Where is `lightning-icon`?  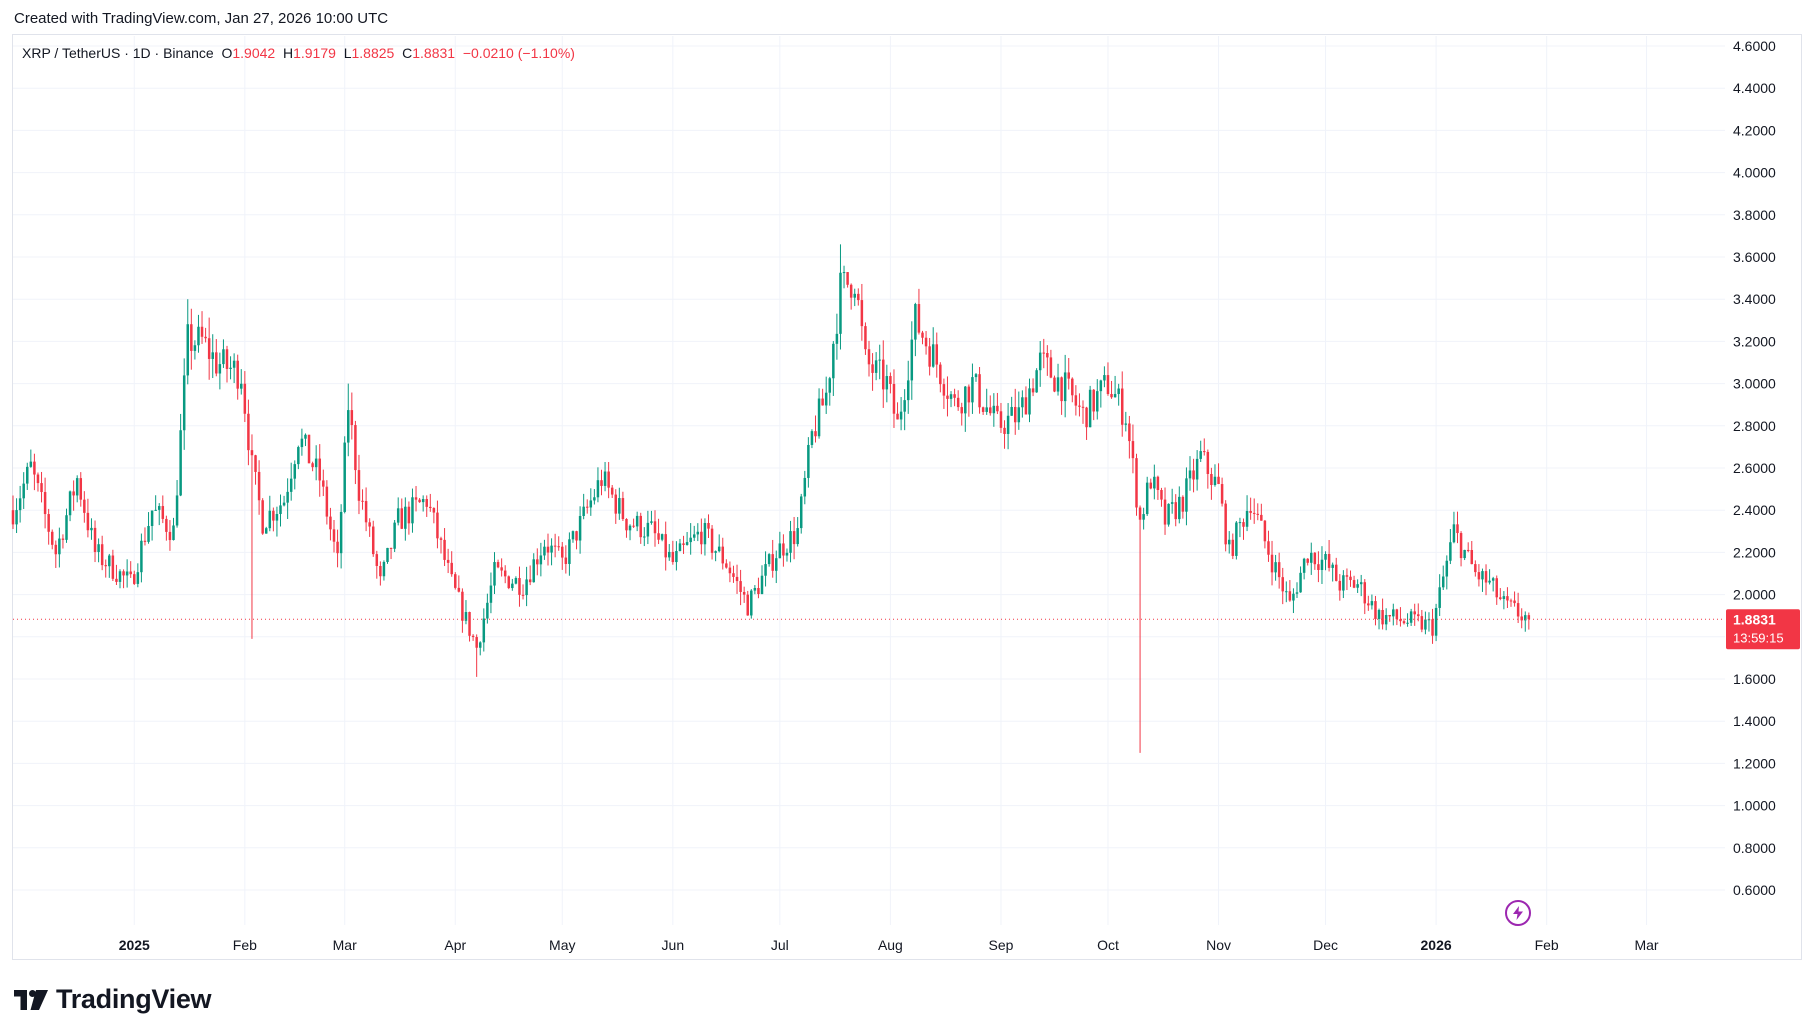
lightning-icon is located at coordinates (1518, 913).